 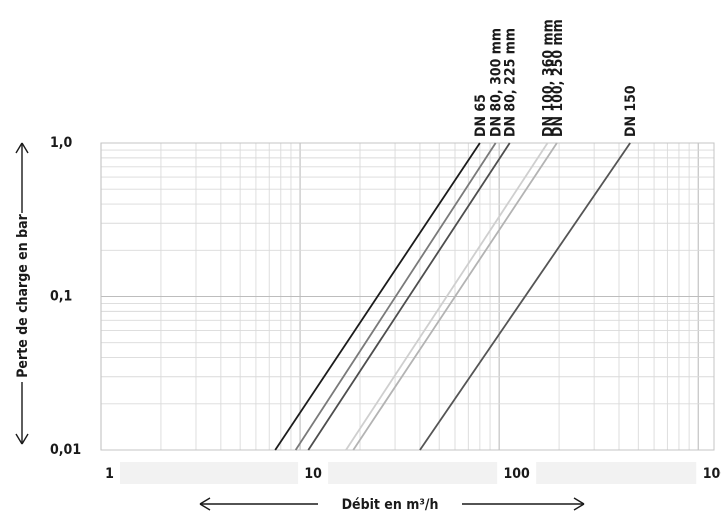 What do you see at coordinates (22, 439) in the screenshot?
I see `y-arrow-down-head` at bounding box center [22, 439].